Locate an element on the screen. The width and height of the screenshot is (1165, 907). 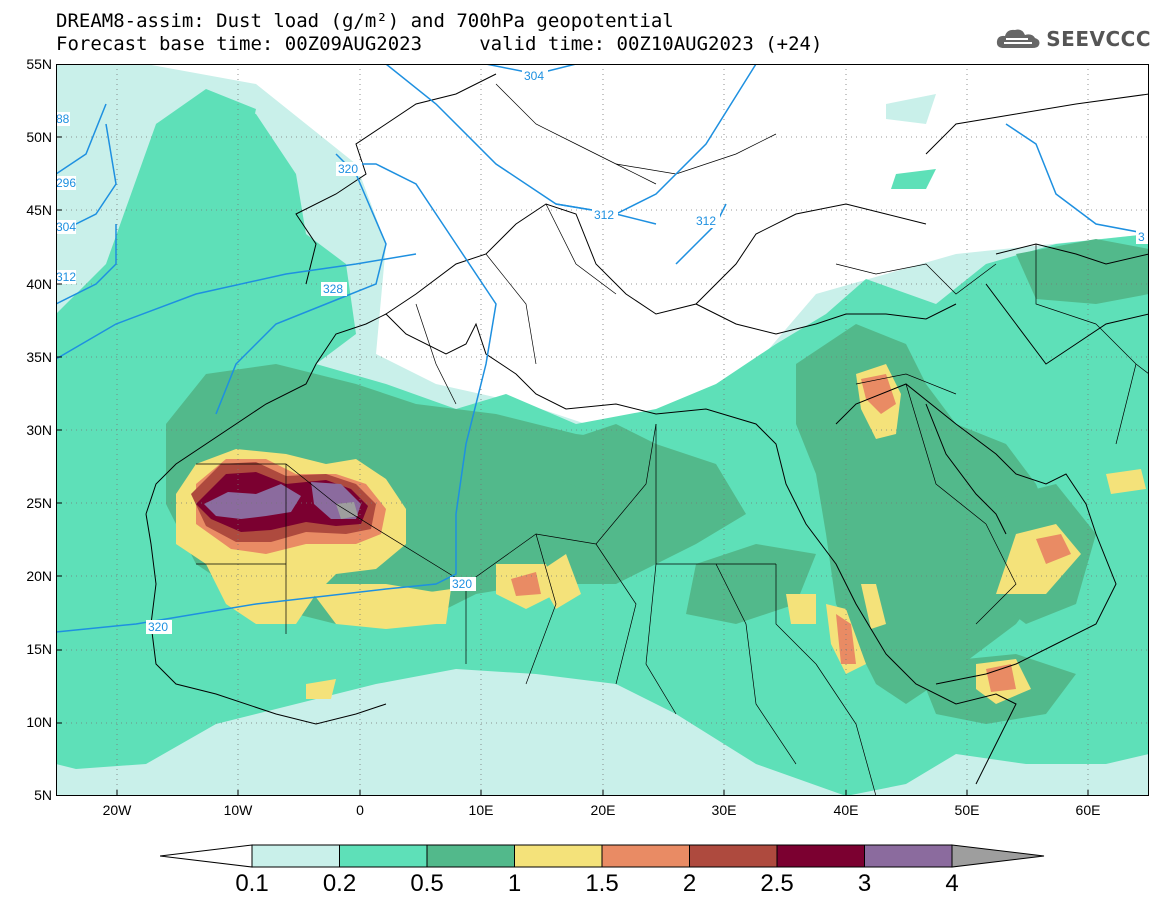
lat-label: 10N is located at coordinates (39, 722).